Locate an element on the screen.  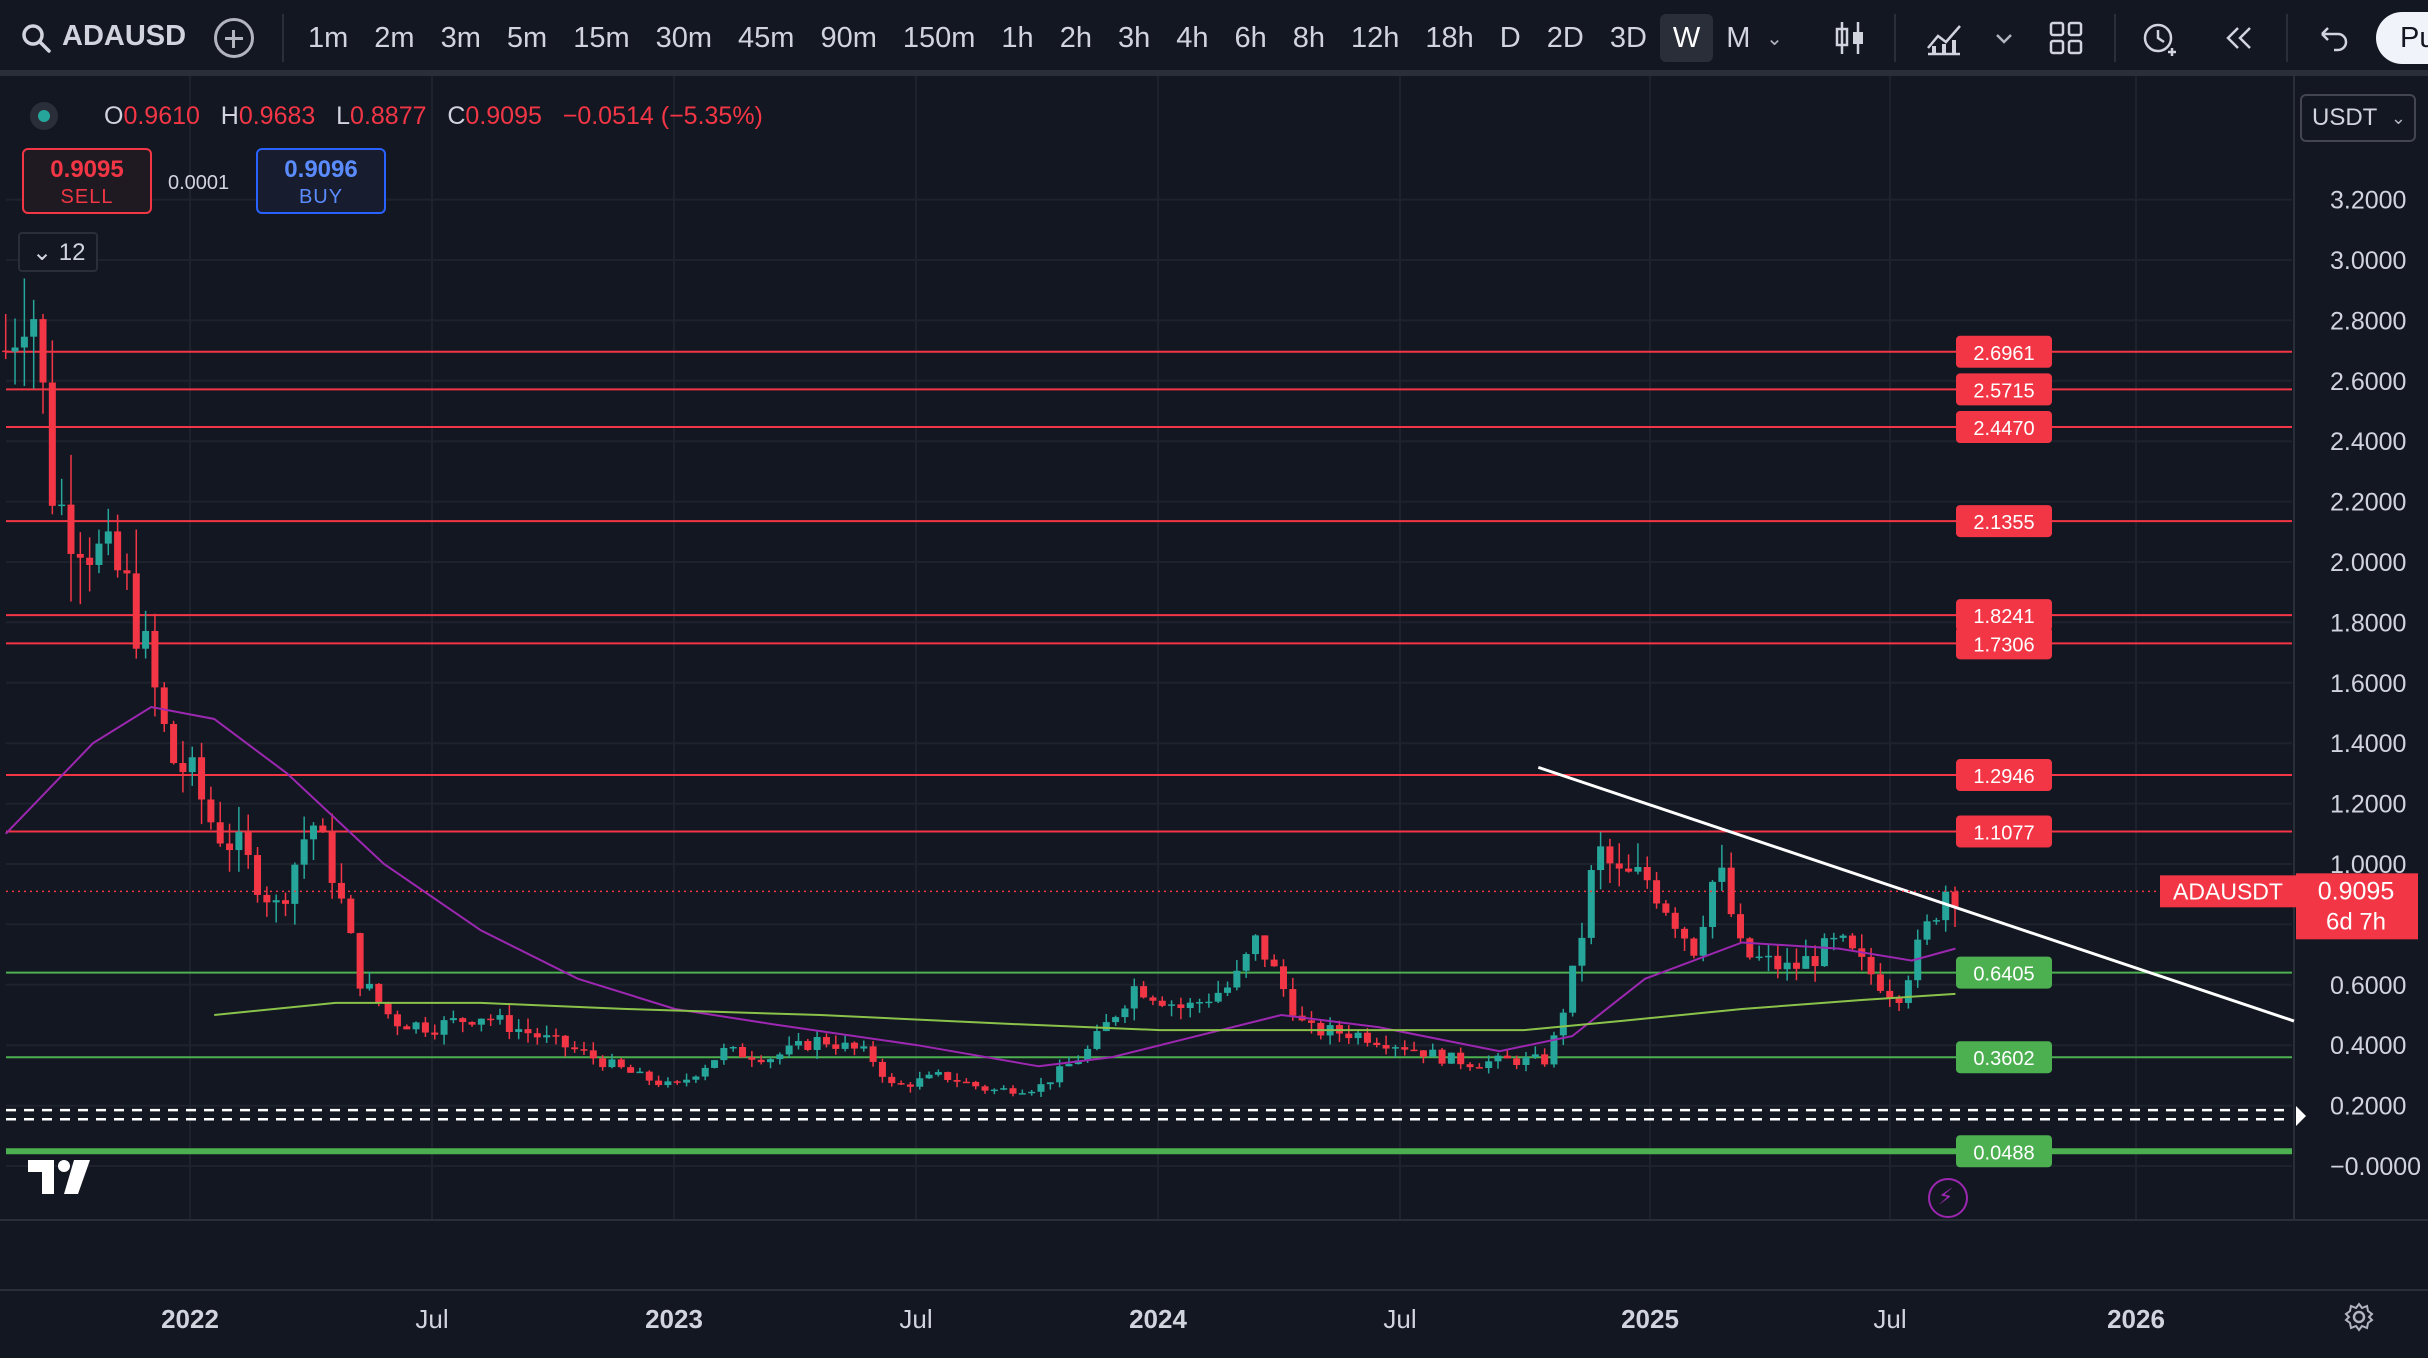
interval-45m: 45m is located at coordinates (766, 38).